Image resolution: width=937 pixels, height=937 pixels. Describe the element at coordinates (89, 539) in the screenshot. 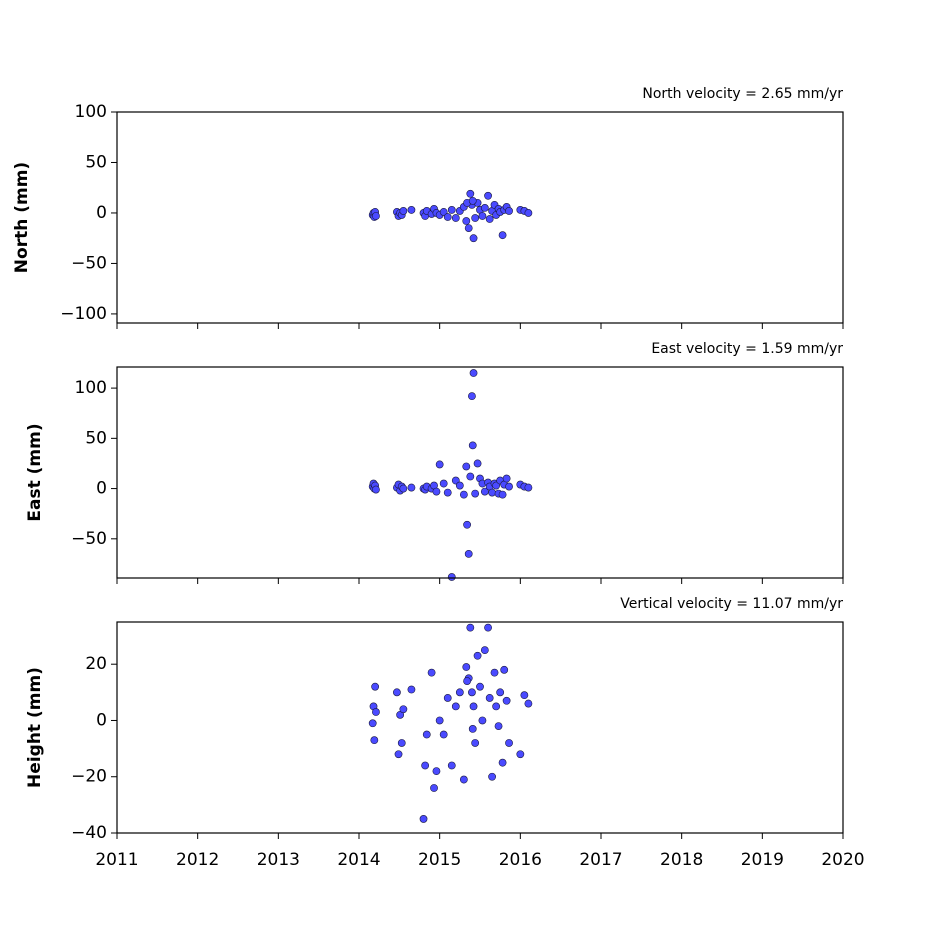

I see `y-tick-label: −50` at that location.